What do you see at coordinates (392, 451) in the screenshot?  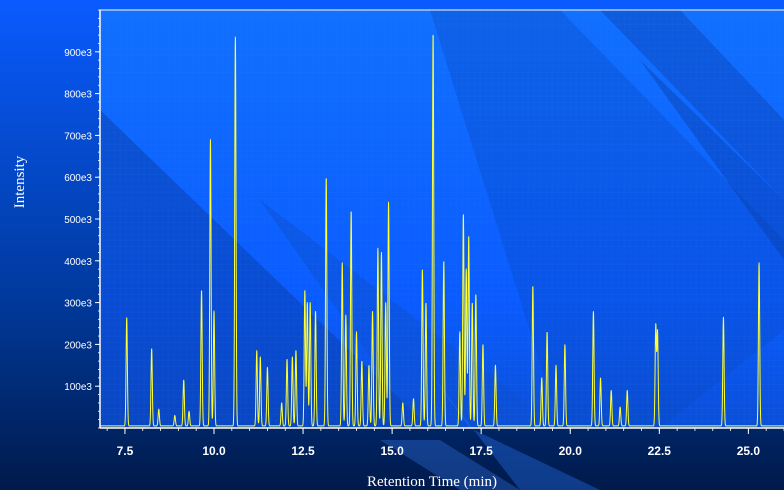 I see `x-tick-label: 15.0` at bounding box center [392, 451].